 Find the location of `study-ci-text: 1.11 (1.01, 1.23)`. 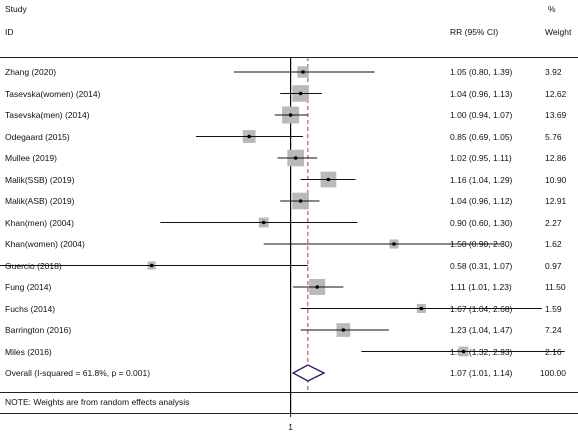

study-ci-text: 1.11 (1.01, 1.23) is located at coordinates (481, 287).